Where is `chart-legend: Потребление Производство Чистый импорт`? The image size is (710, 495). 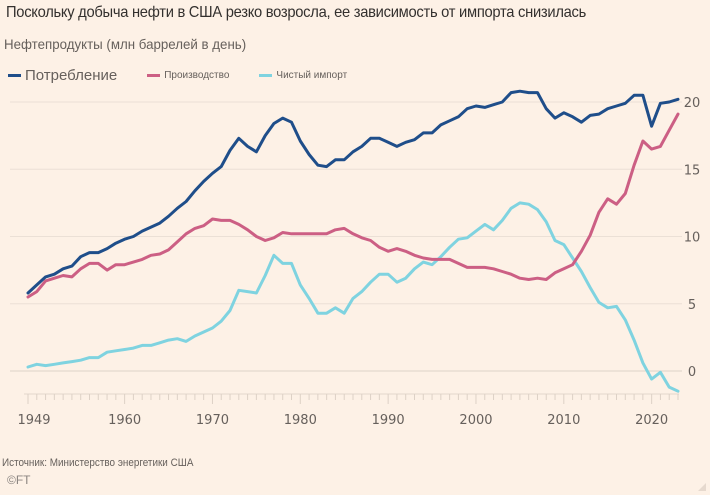 chart-legend: Потребление Производство Чистый импорт is located at coordinates (192, 75).